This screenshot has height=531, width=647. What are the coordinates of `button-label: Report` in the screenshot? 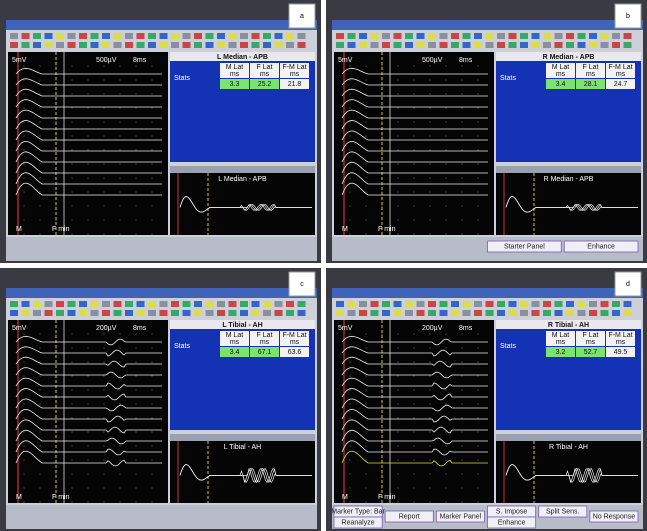 It's located at (409, 516).